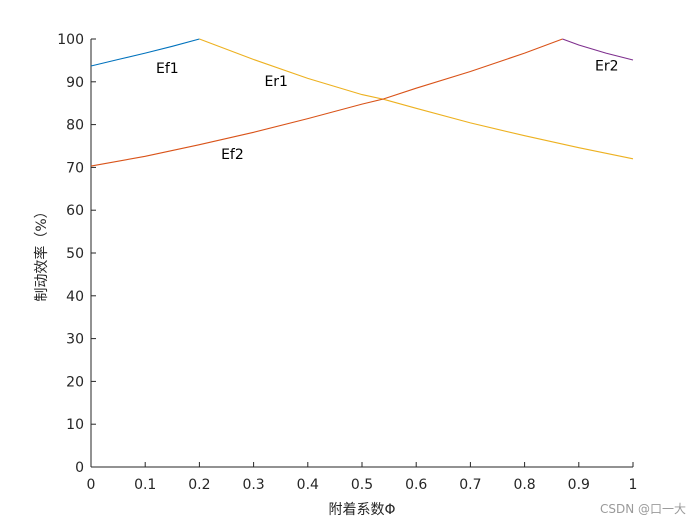 The image size is (700, 525). Describe the element at coordinates (167, 69) in the screenshot. I see `annotation-ef1: Ef1` at that location.